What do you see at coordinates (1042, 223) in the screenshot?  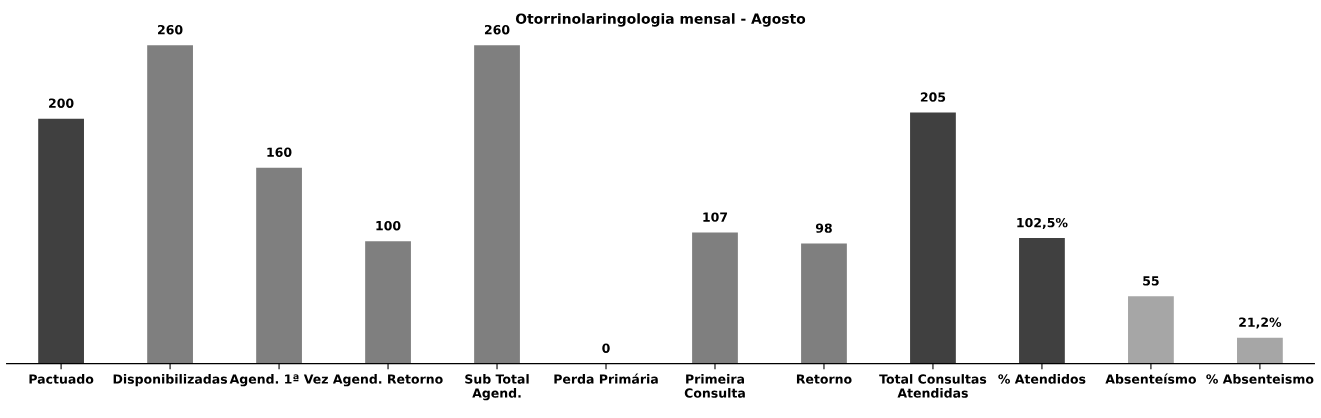 I see `data-label: 102,5%` at bounding box center [1042, 223].